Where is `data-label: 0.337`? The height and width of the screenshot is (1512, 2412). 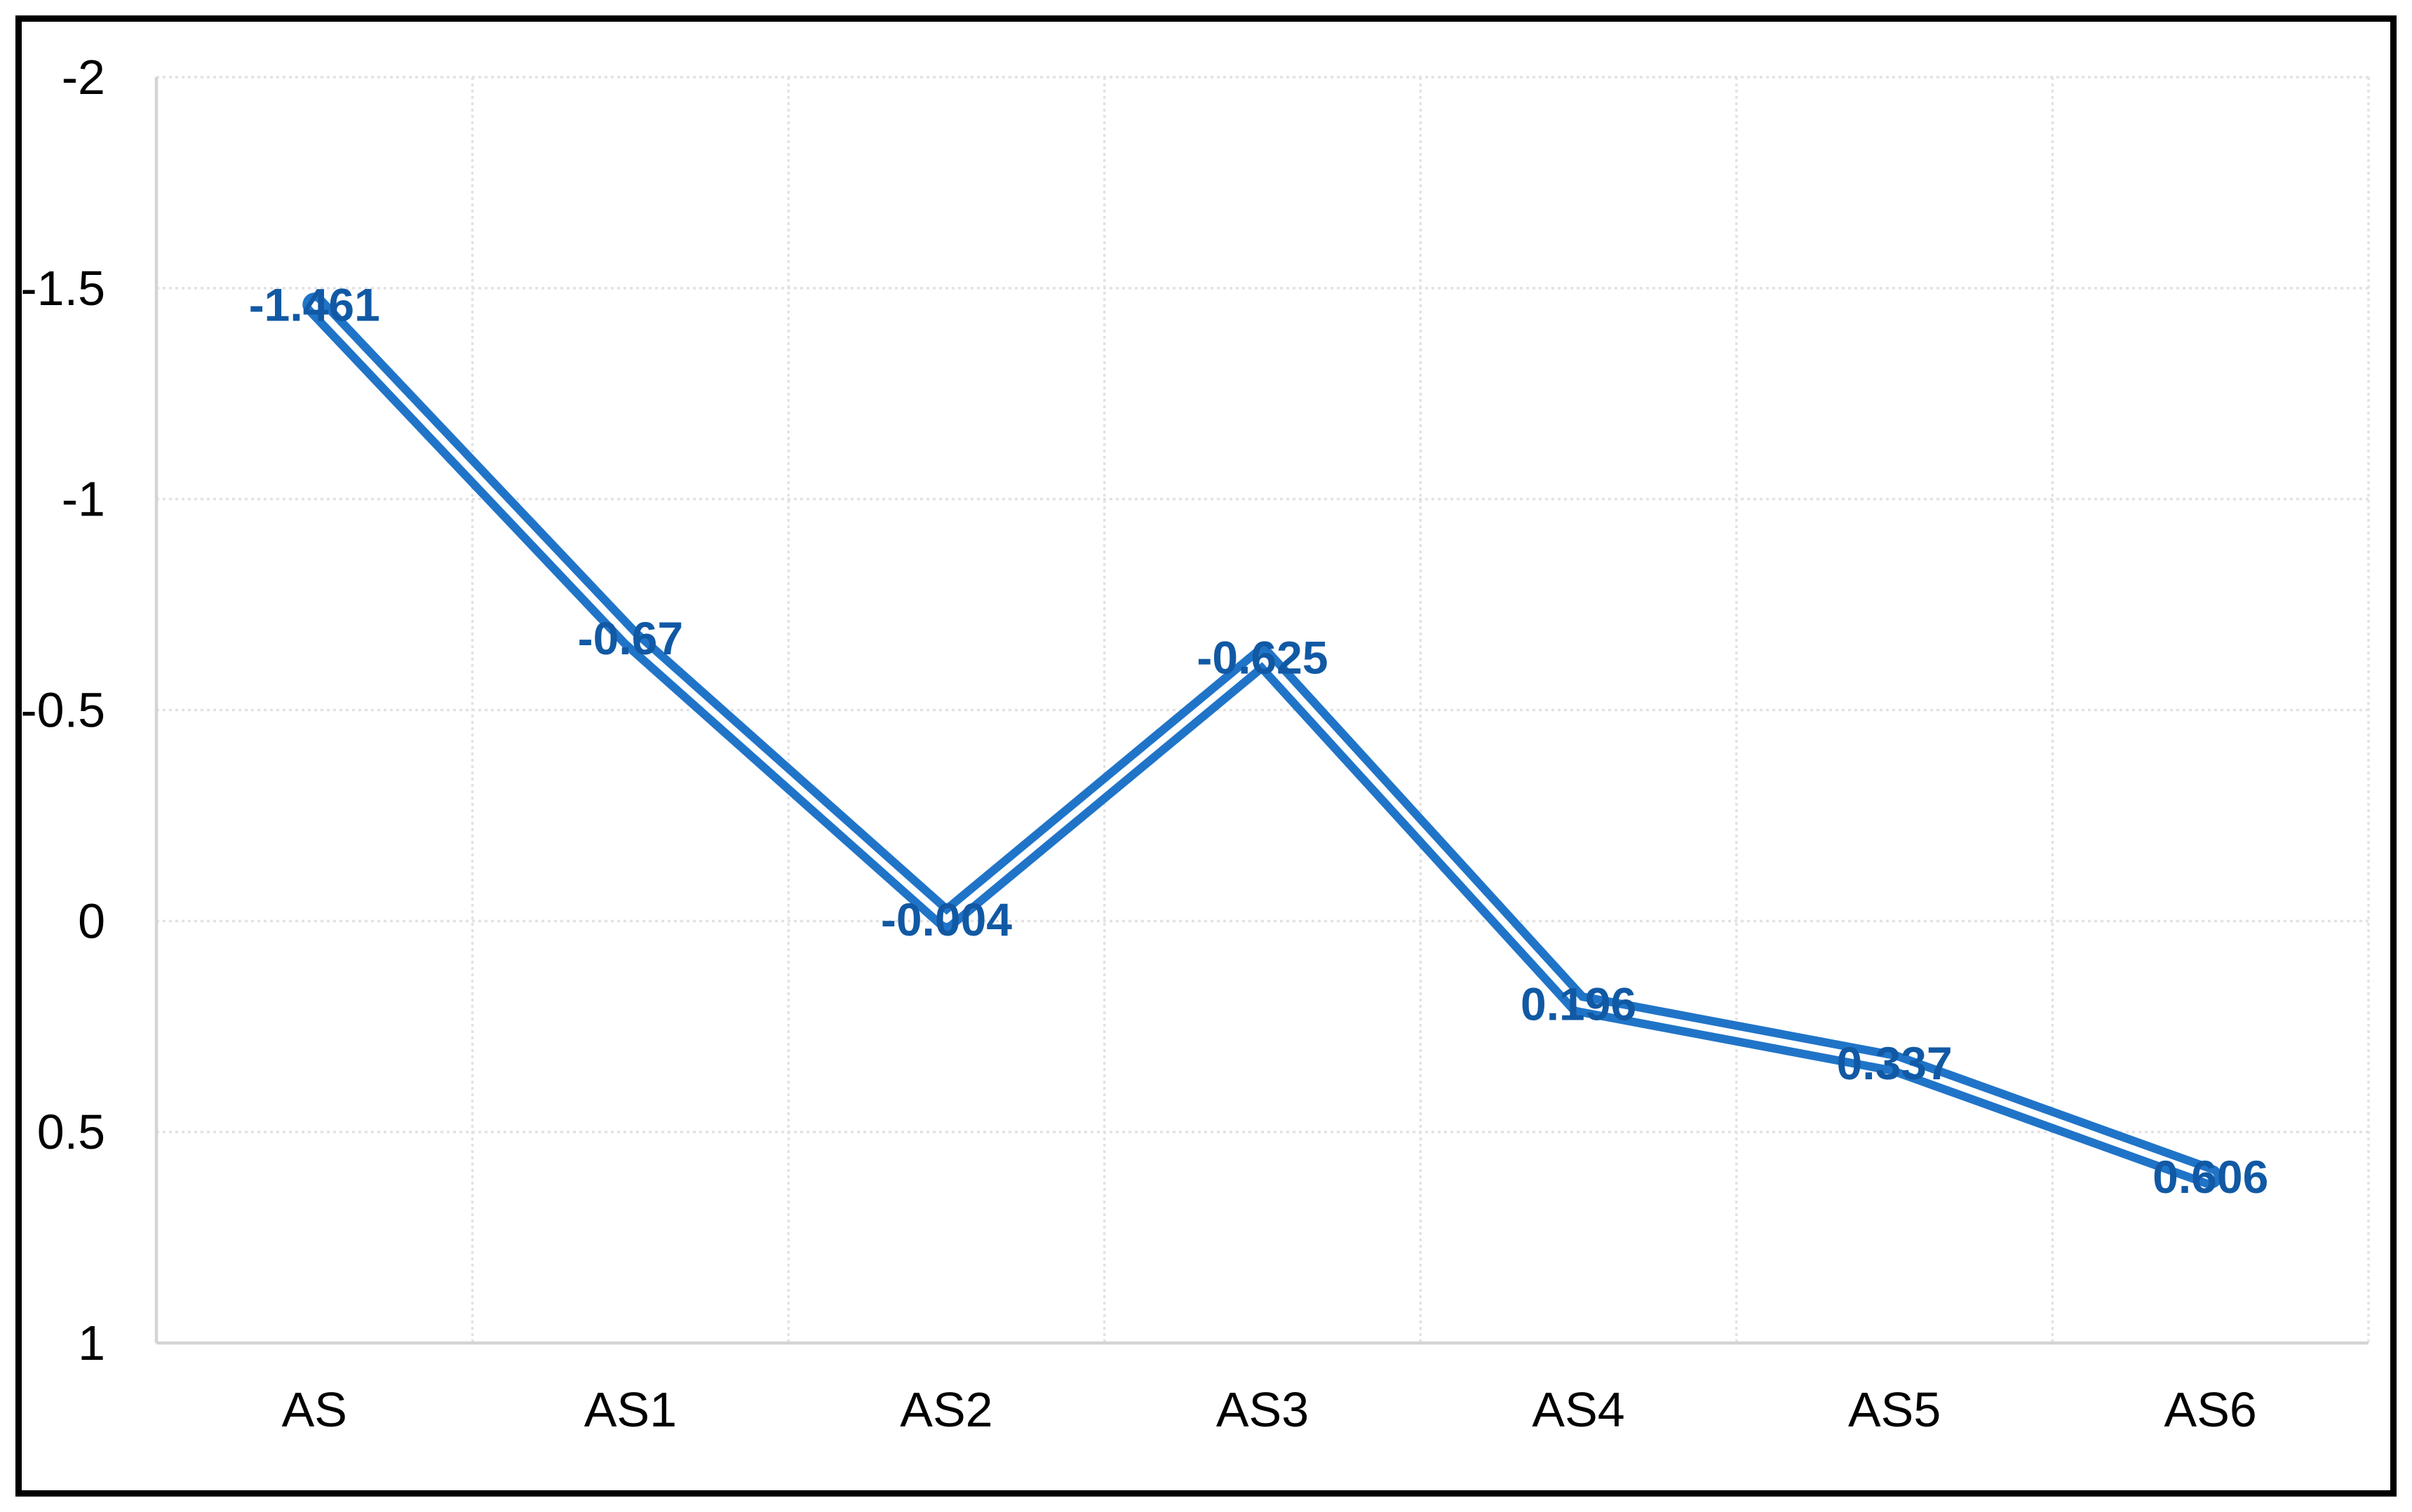 data-label: 0.337 is located at coordinates (1895, 1063).